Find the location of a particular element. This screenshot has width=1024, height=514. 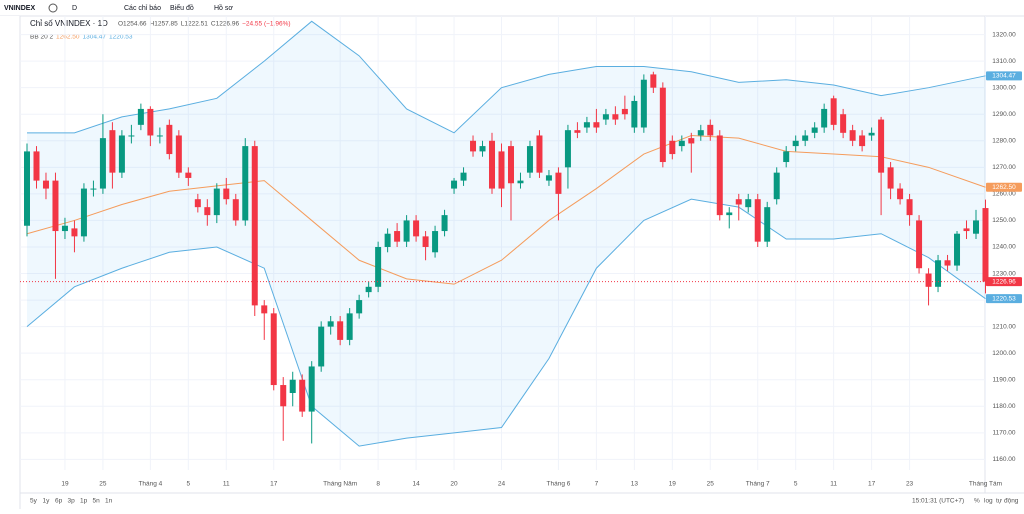

price-tag-label: 1262.50 is located at coordinates (1004, 187).